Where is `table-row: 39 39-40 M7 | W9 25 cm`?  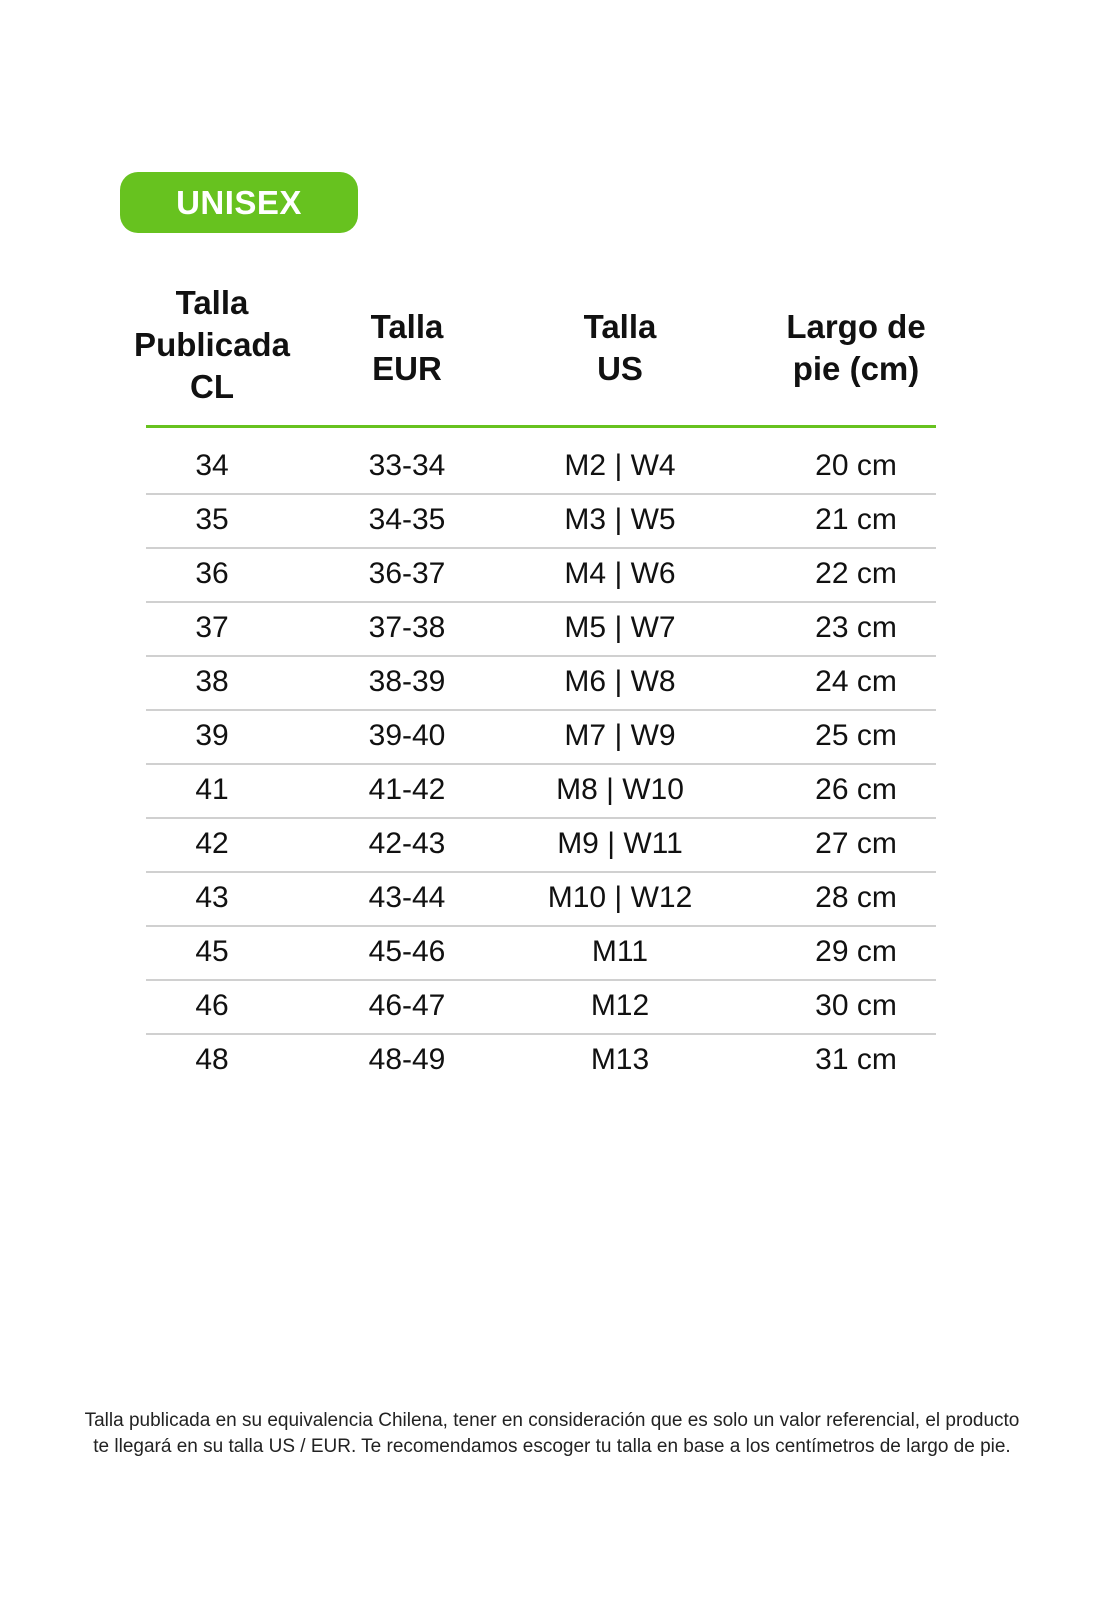
table-row: 39 39-40 M7 | W9 25 cm is located at coordinates (541, 738).